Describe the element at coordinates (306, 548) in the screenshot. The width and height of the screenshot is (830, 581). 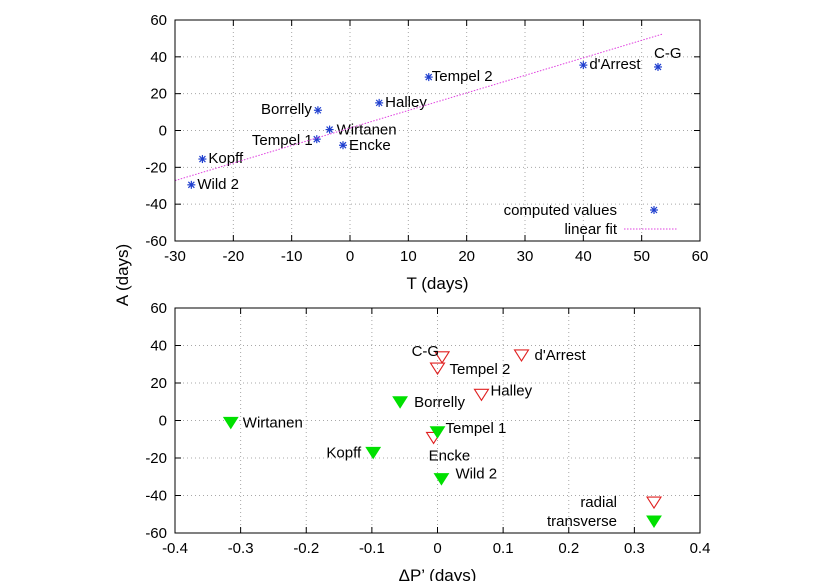
I see `bottom-x-tick-label: -0.2` at that location.